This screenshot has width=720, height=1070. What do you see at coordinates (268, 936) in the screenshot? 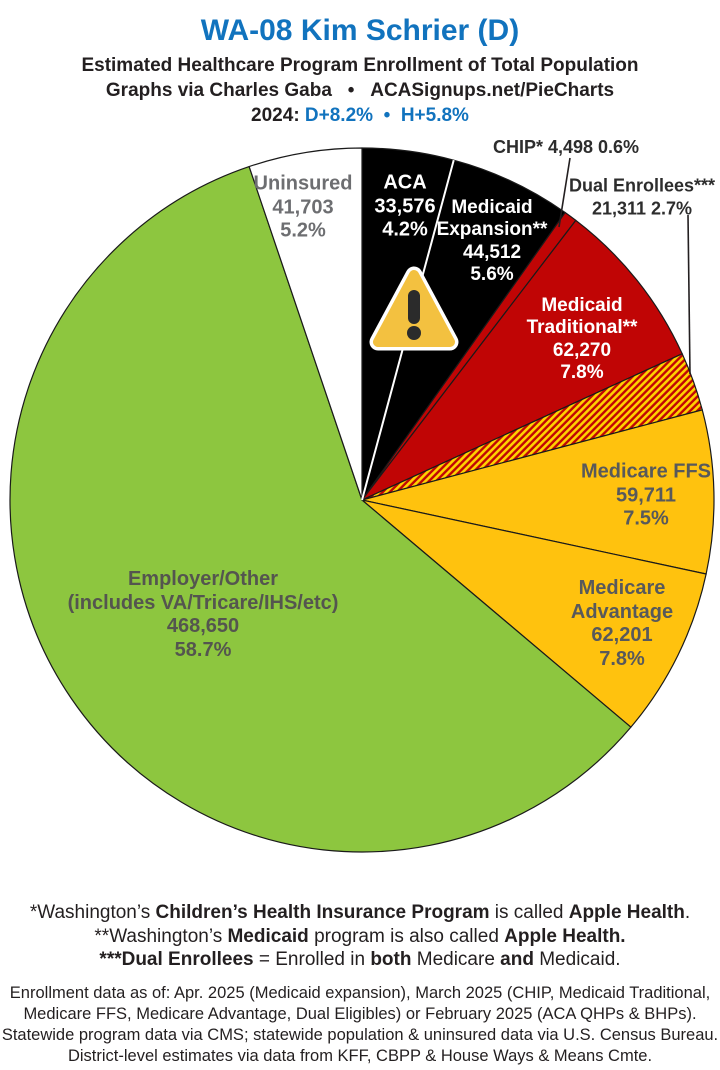
I see `footnote-segment: Medicaid` at bounding box center [268, 936].